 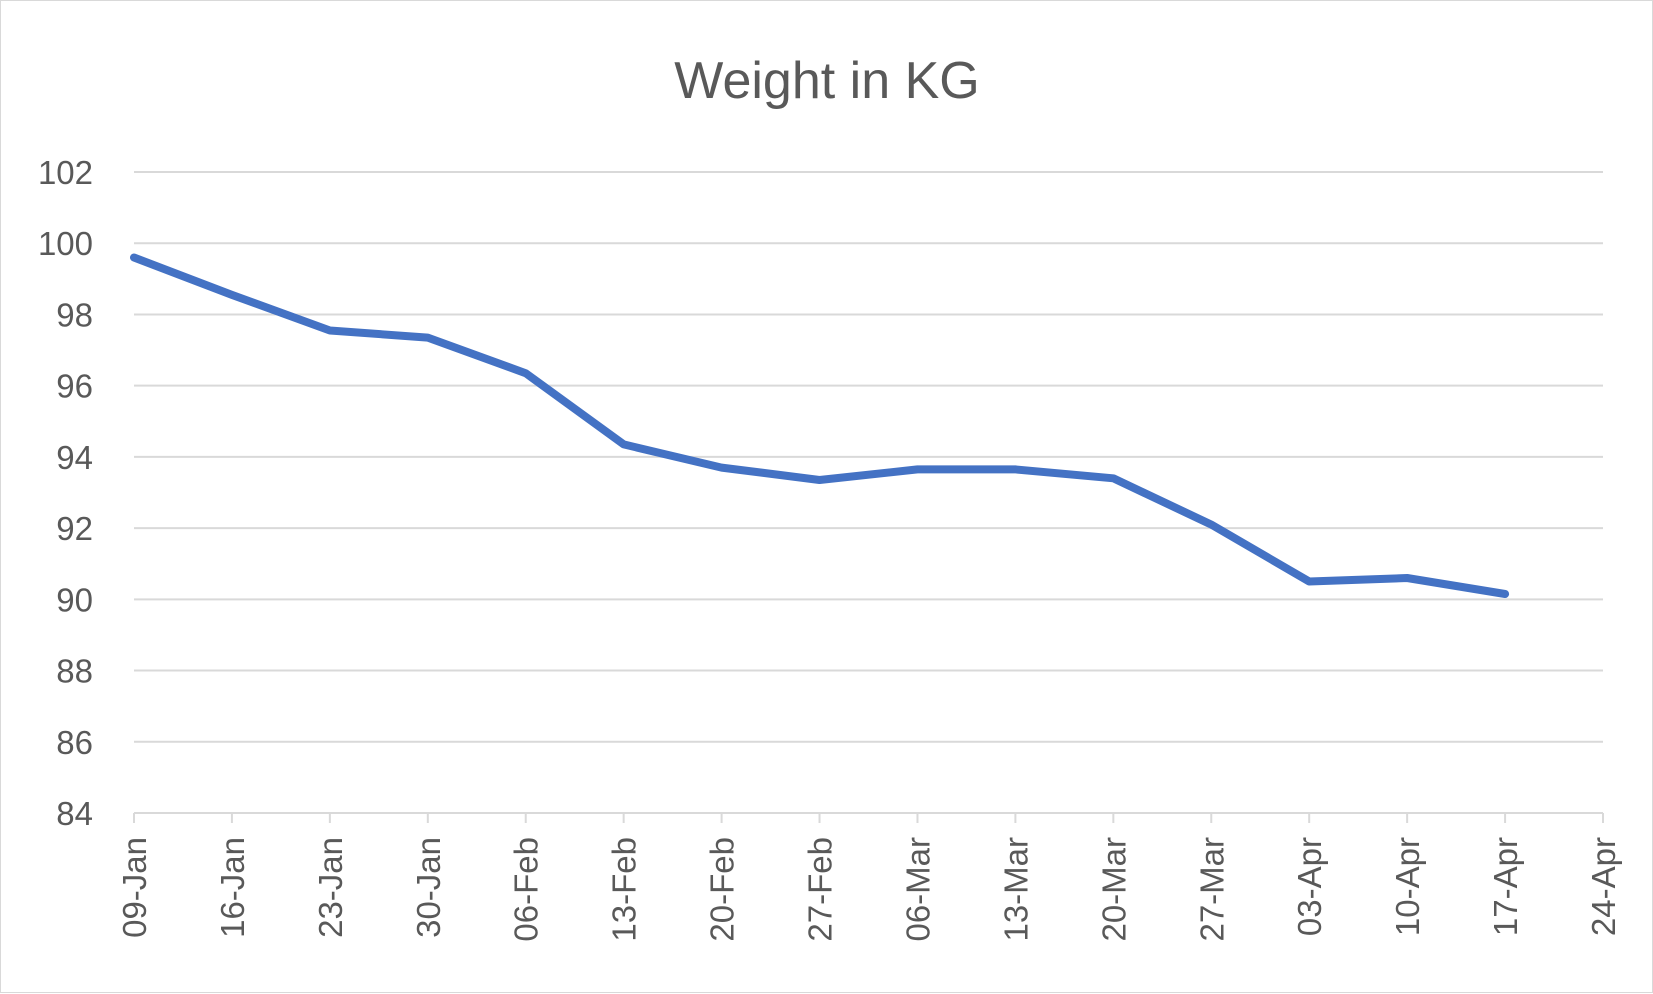 What do you see at coordinates (65, 243) in the screenshot?
I see `y-tick-label-100: 100` at bounding box center [65, 243].